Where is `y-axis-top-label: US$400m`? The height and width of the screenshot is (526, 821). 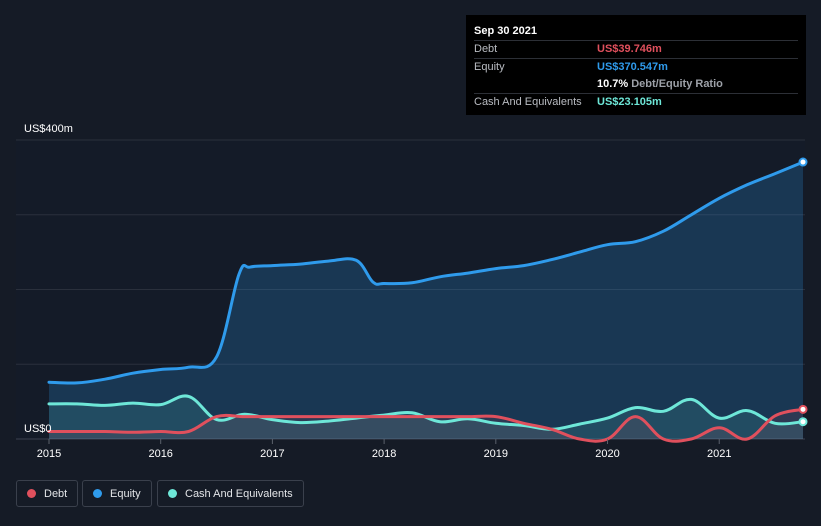 y-axis-top-label: US$400m is located at coordinates (48, 129).